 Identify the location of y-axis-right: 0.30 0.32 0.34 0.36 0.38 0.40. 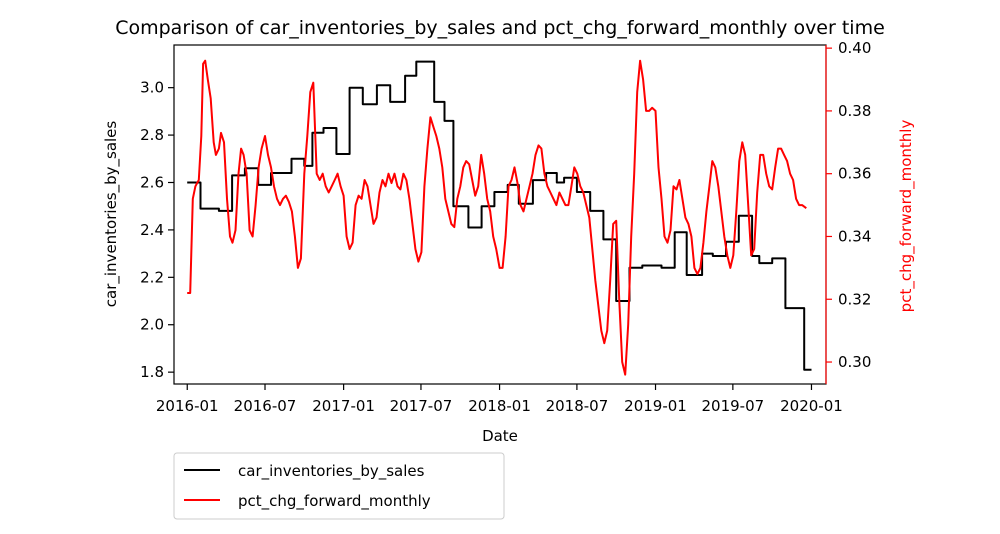
(848, 205).